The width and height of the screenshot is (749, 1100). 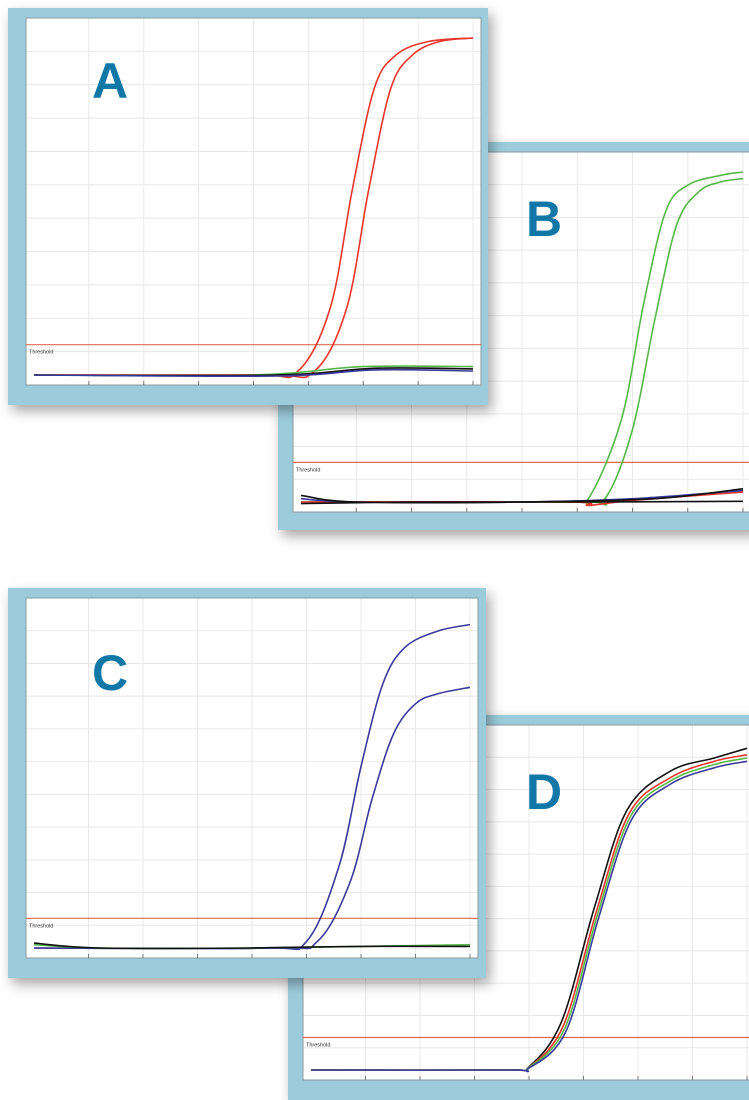 I want to click on panel-label-a: A, so click(x=110, y=81).